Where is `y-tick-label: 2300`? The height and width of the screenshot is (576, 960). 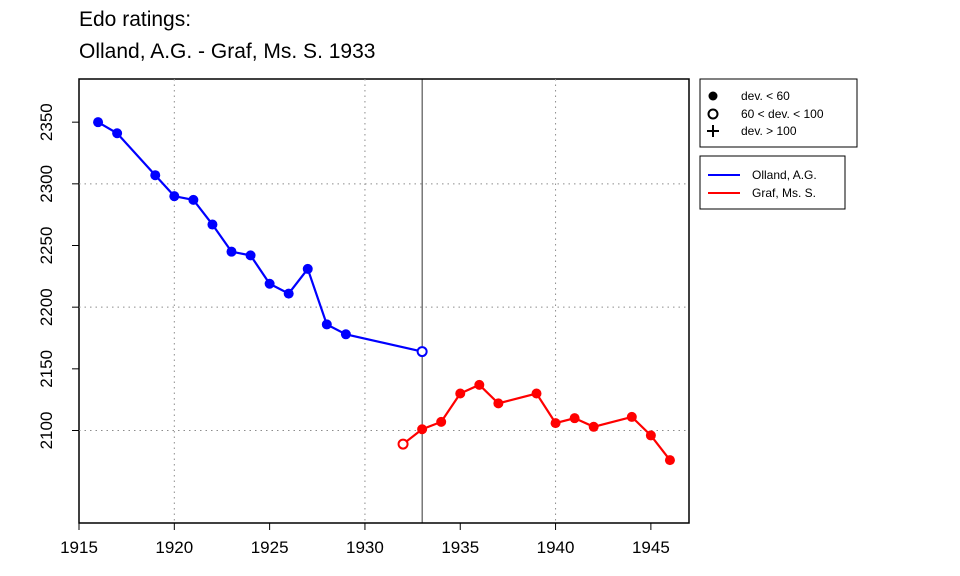
y-tick-label: 2300 is located at coordinates (46, 184).